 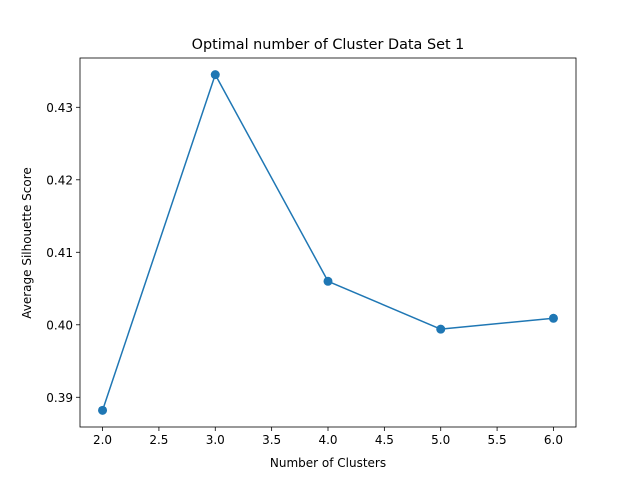 What do you see at coordinates (328, 45) in the screenshot?
I see `chart-title: Optimal number of Cluster Data Set 1` at bounding box center [328, 45].